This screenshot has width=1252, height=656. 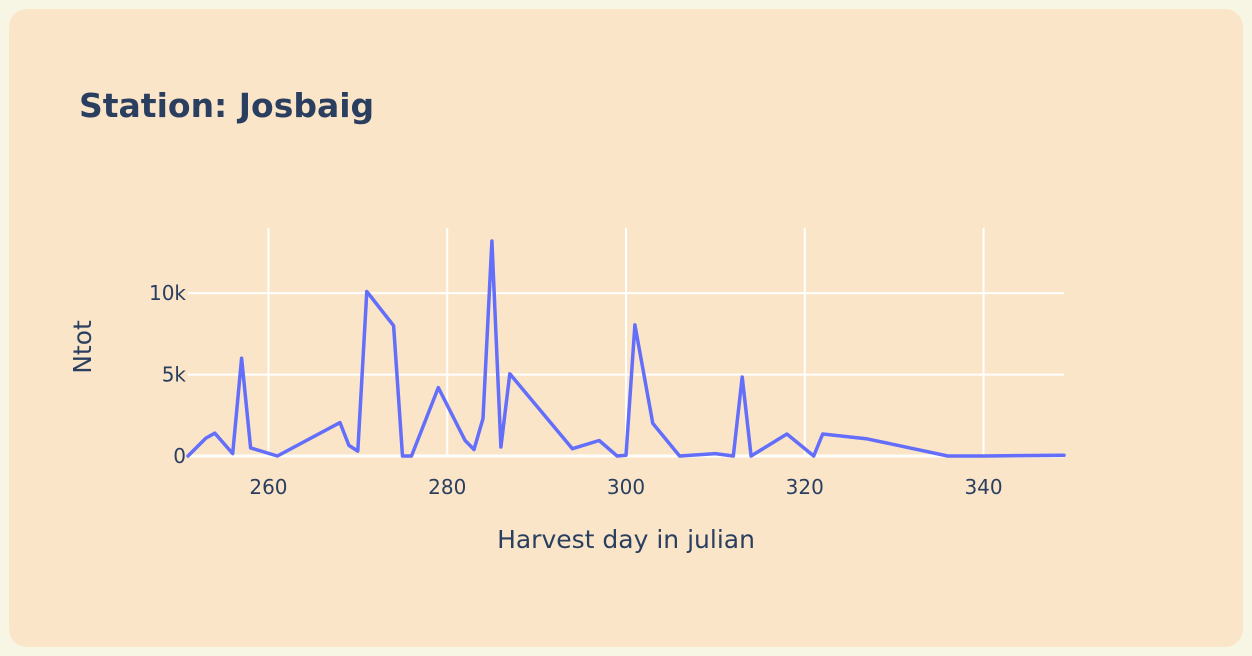 I want to click on y-tick-label: 5k, so click(x=174, y=375).